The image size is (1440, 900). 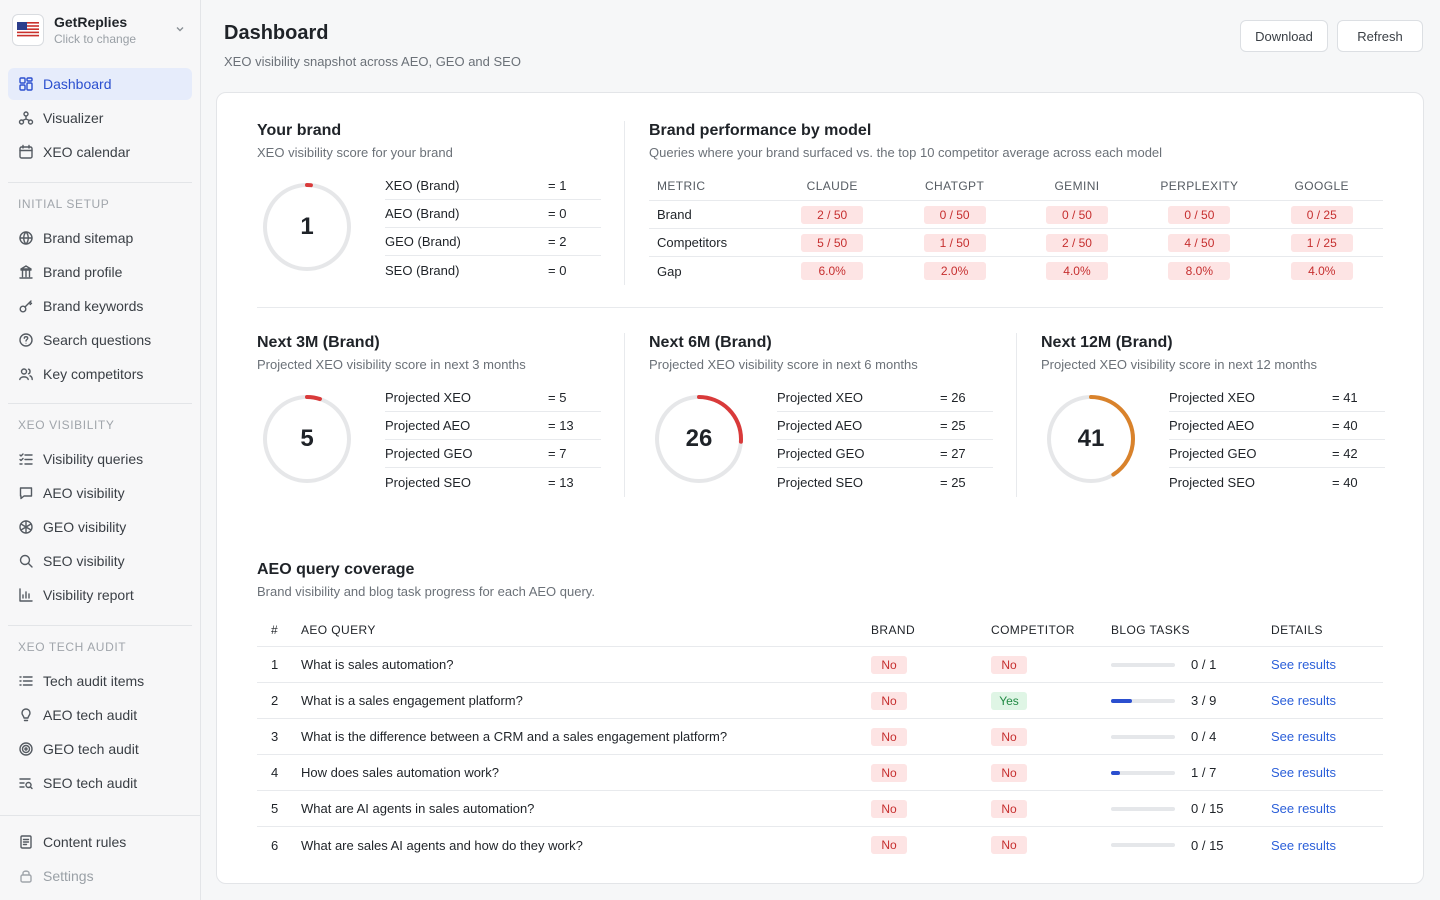 I want to click on calendar-icon, so click(x=26, y=152).